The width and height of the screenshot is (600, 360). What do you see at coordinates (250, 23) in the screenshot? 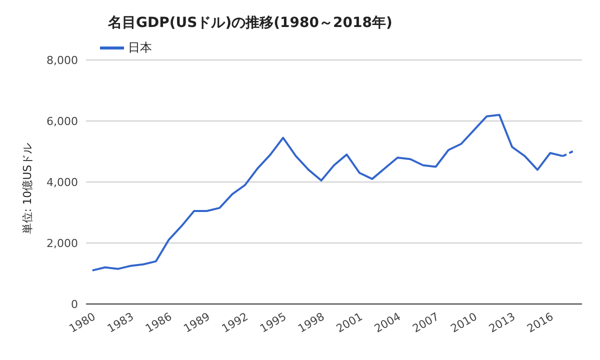
I see `chart-title: 名目GDP(USドル)の推移(1980～2018年)` at bounding box center [250, 23].